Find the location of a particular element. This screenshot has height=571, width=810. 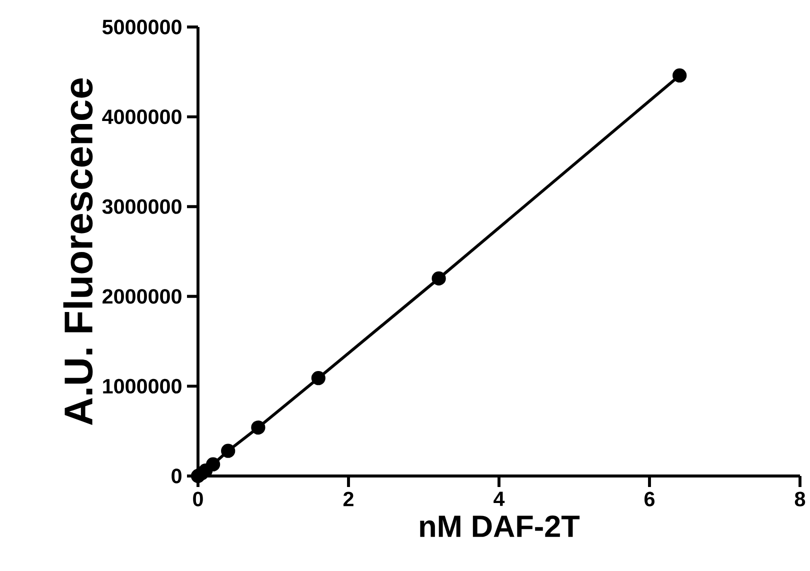

x-axis-title: nM DAF-2T is located at coordinates (500, 526).